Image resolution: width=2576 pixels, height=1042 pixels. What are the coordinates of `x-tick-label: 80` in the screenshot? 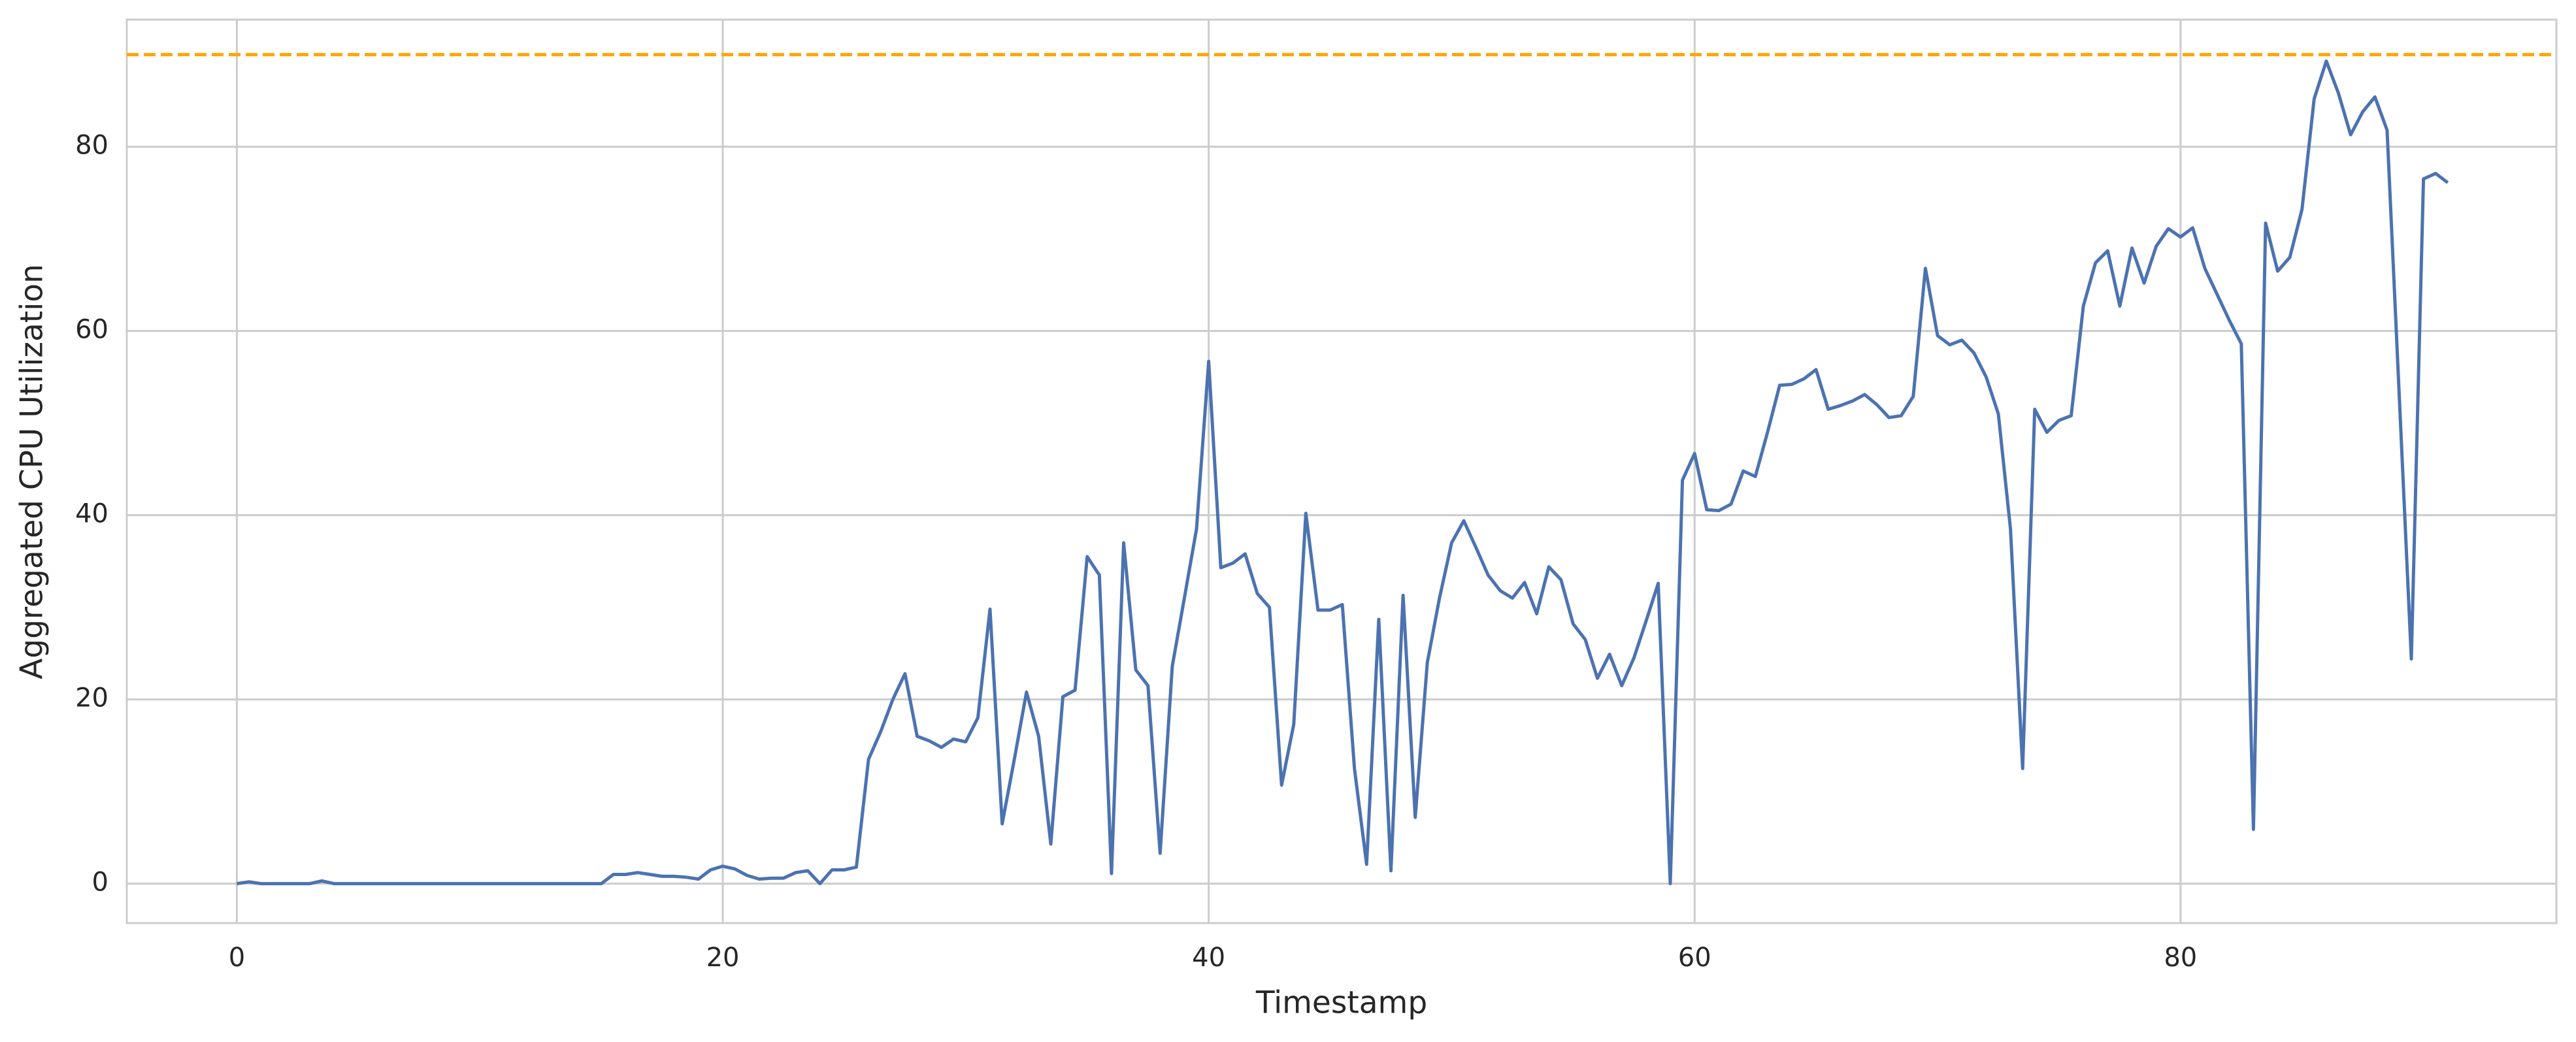 It's located at (2180, 958).